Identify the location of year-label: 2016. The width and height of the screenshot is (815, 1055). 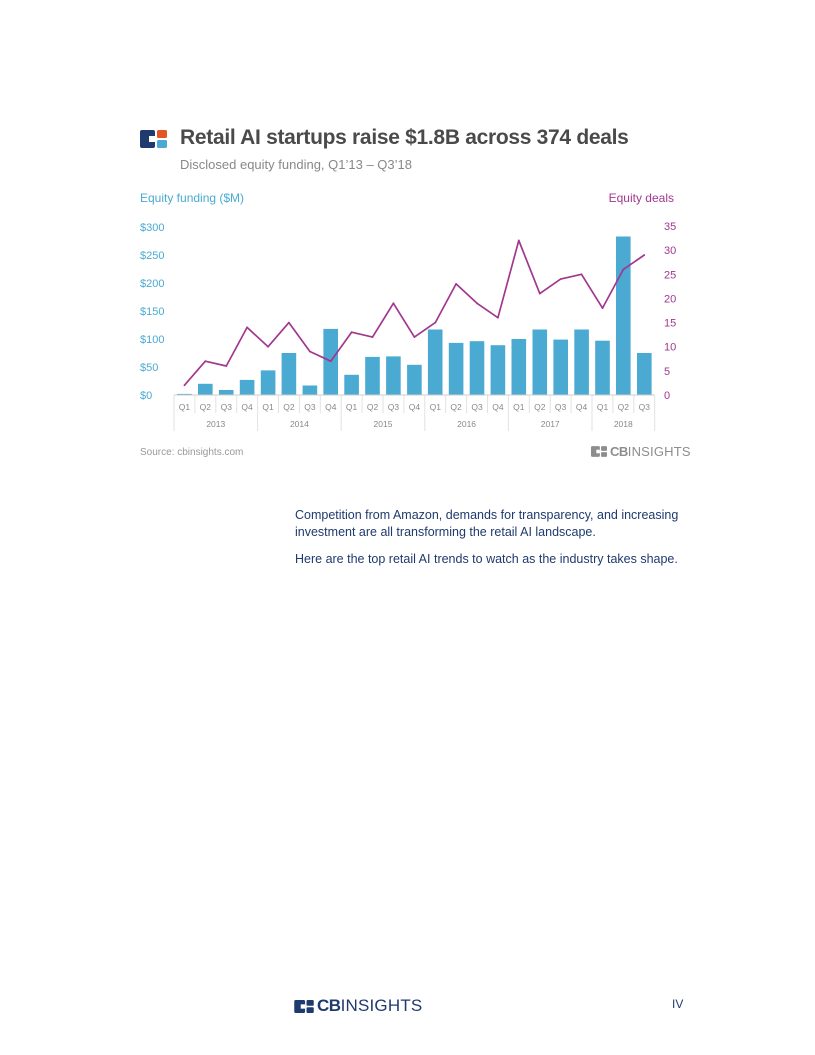
(466, 424).